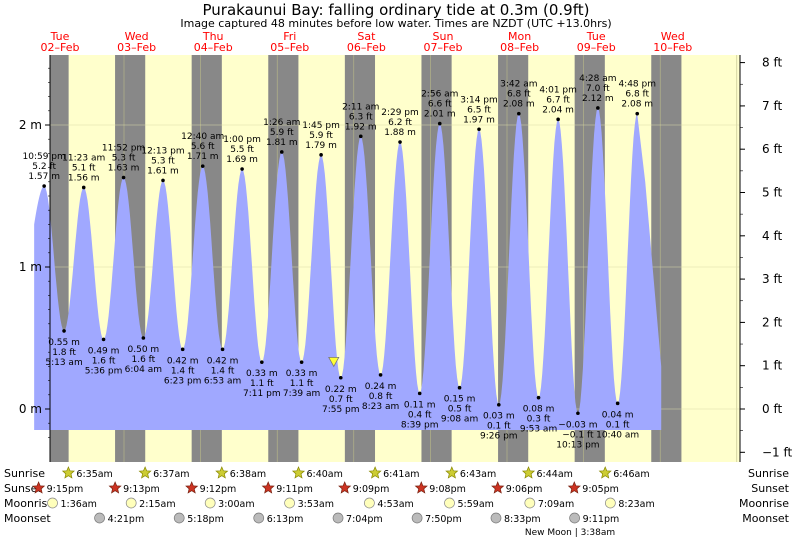 The width and height of the screenshot is (793, 537). Describe the element at coordinates (183, 381) in the screenshot. I see `tide-time: 6:23 pm` at that location.